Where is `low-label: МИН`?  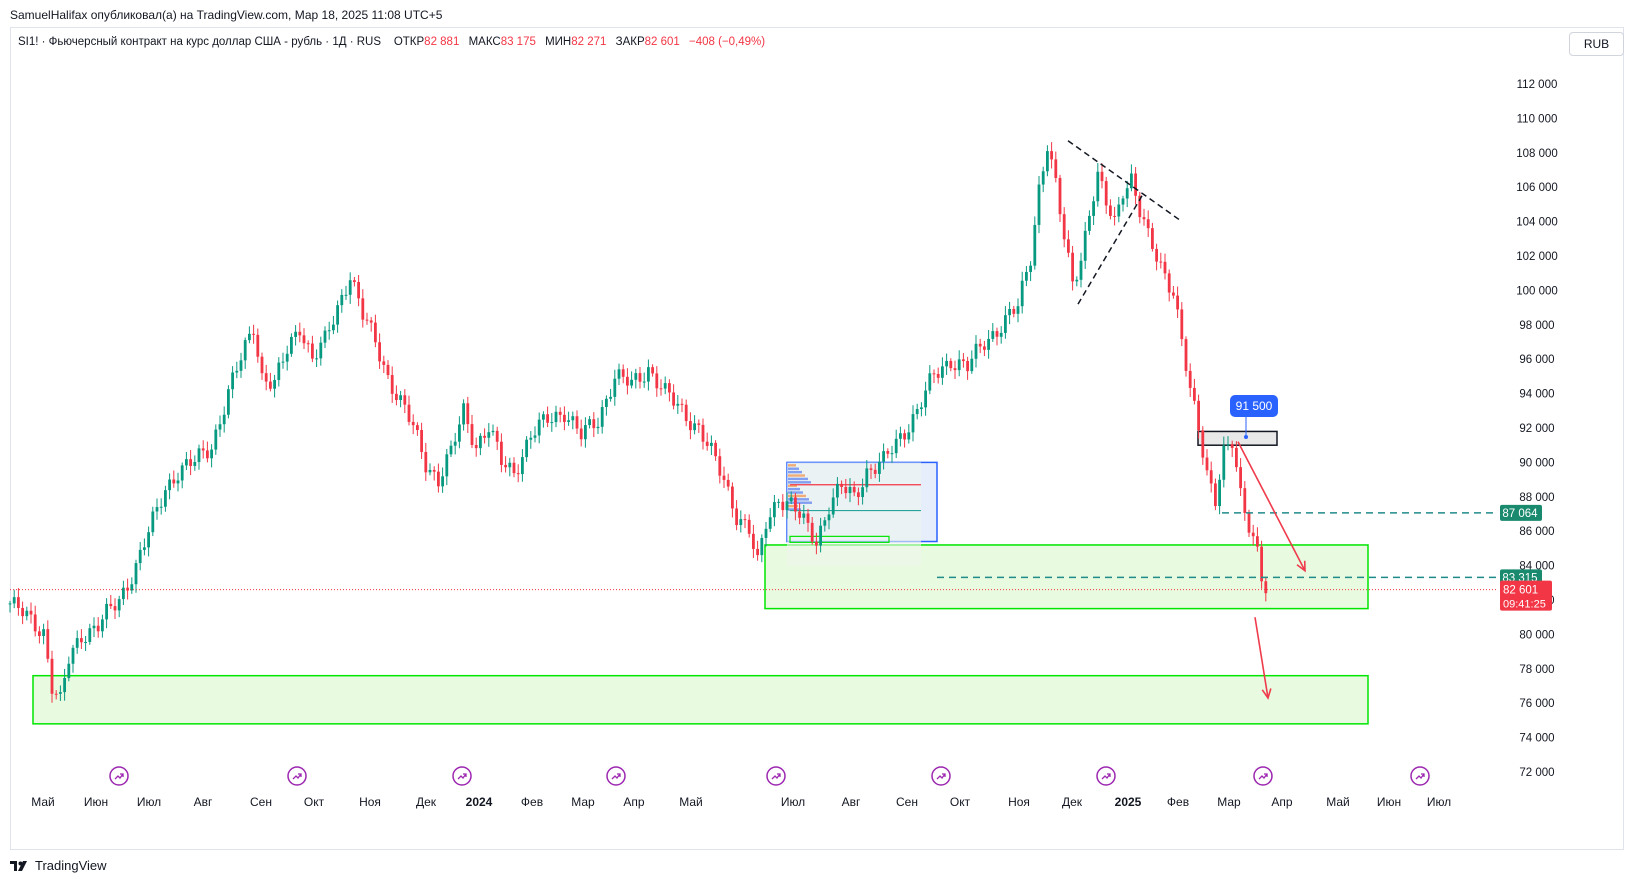 low-label: МИН is located at coordinates (558, 42).